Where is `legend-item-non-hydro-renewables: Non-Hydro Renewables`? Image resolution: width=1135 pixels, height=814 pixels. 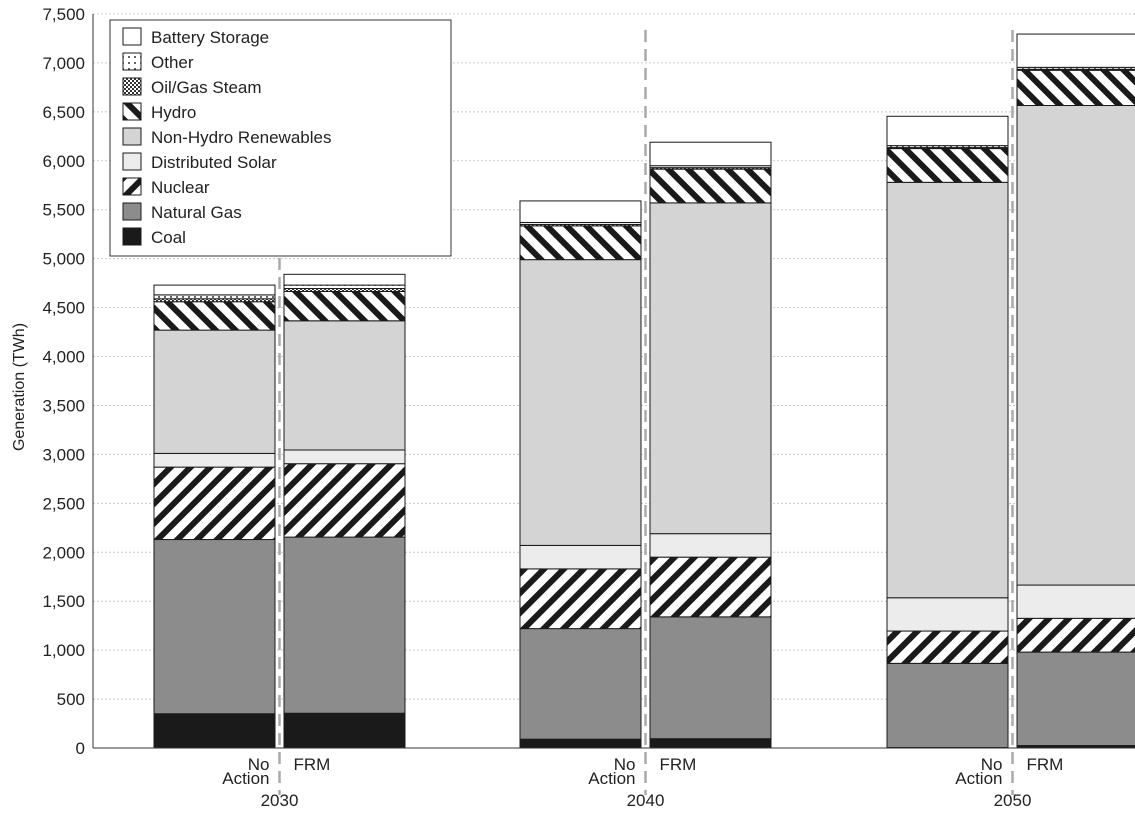 legend-item-non-hydro-renewables: Non-Hydro Renewables is located at coordinates (226, 137).